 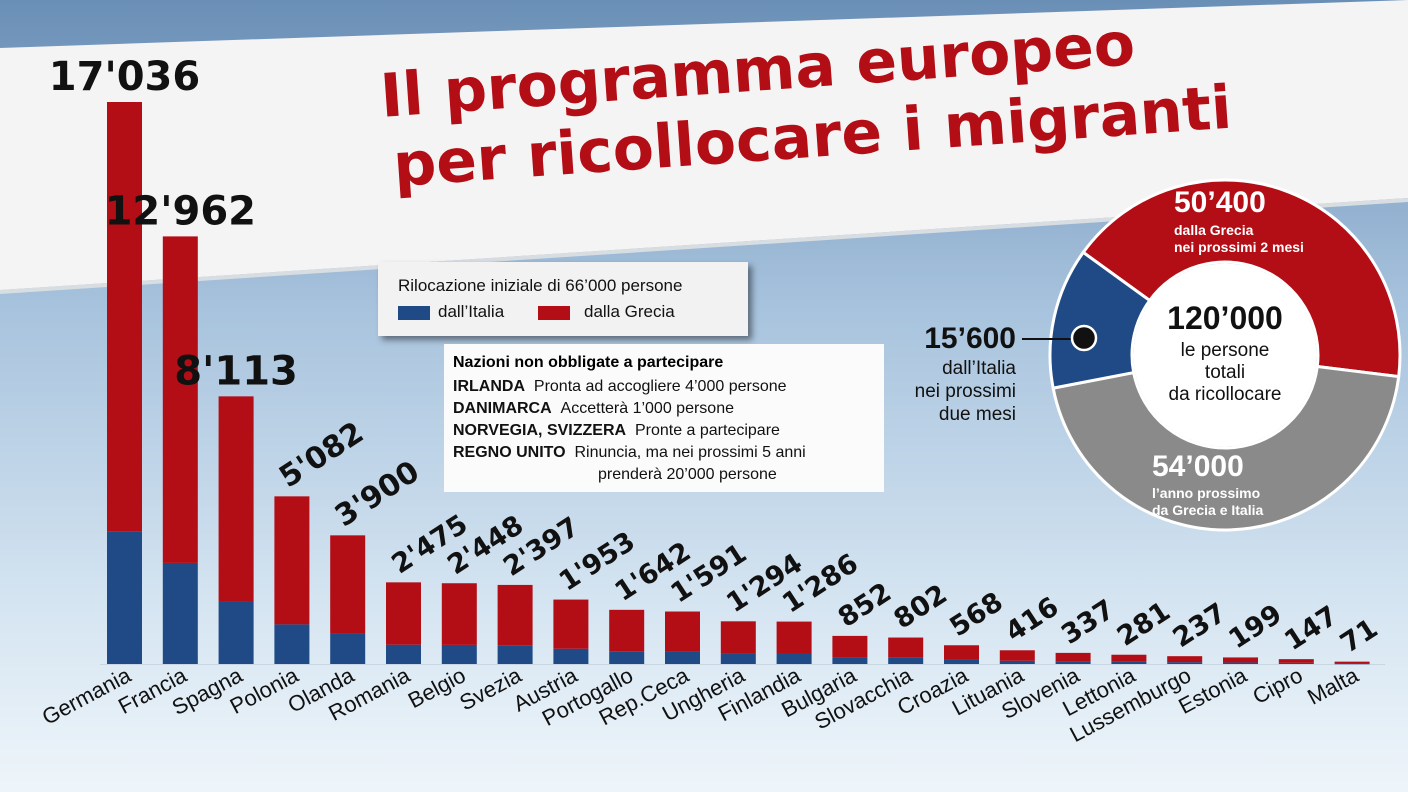 I want to click on donut-text-next-year-2: da Grecia e Italia, so click(x=1208, y=510).